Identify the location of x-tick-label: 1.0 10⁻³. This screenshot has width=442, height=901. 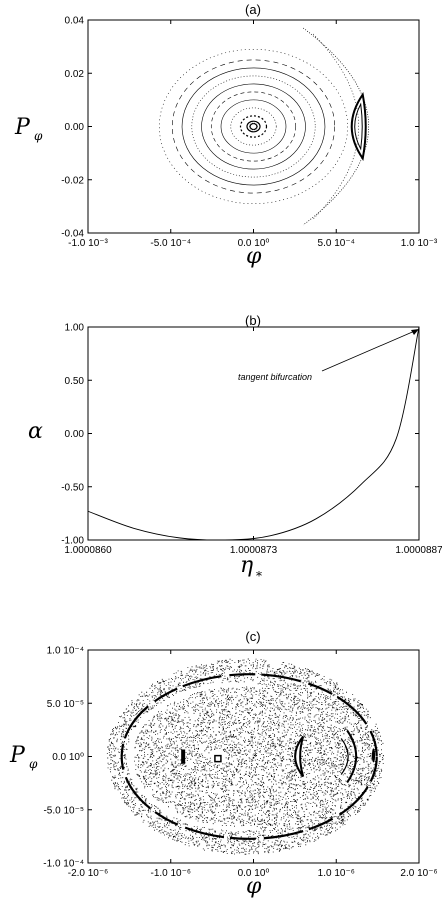
(419, 243).